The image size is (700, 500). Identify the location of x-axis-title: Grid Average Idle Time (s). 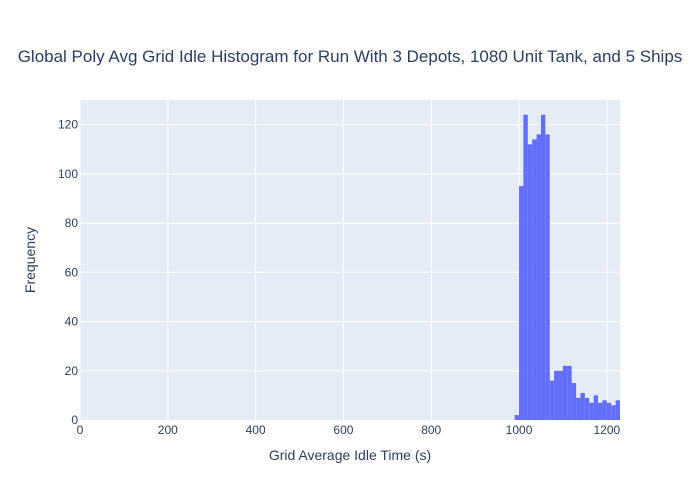
(350, 455).